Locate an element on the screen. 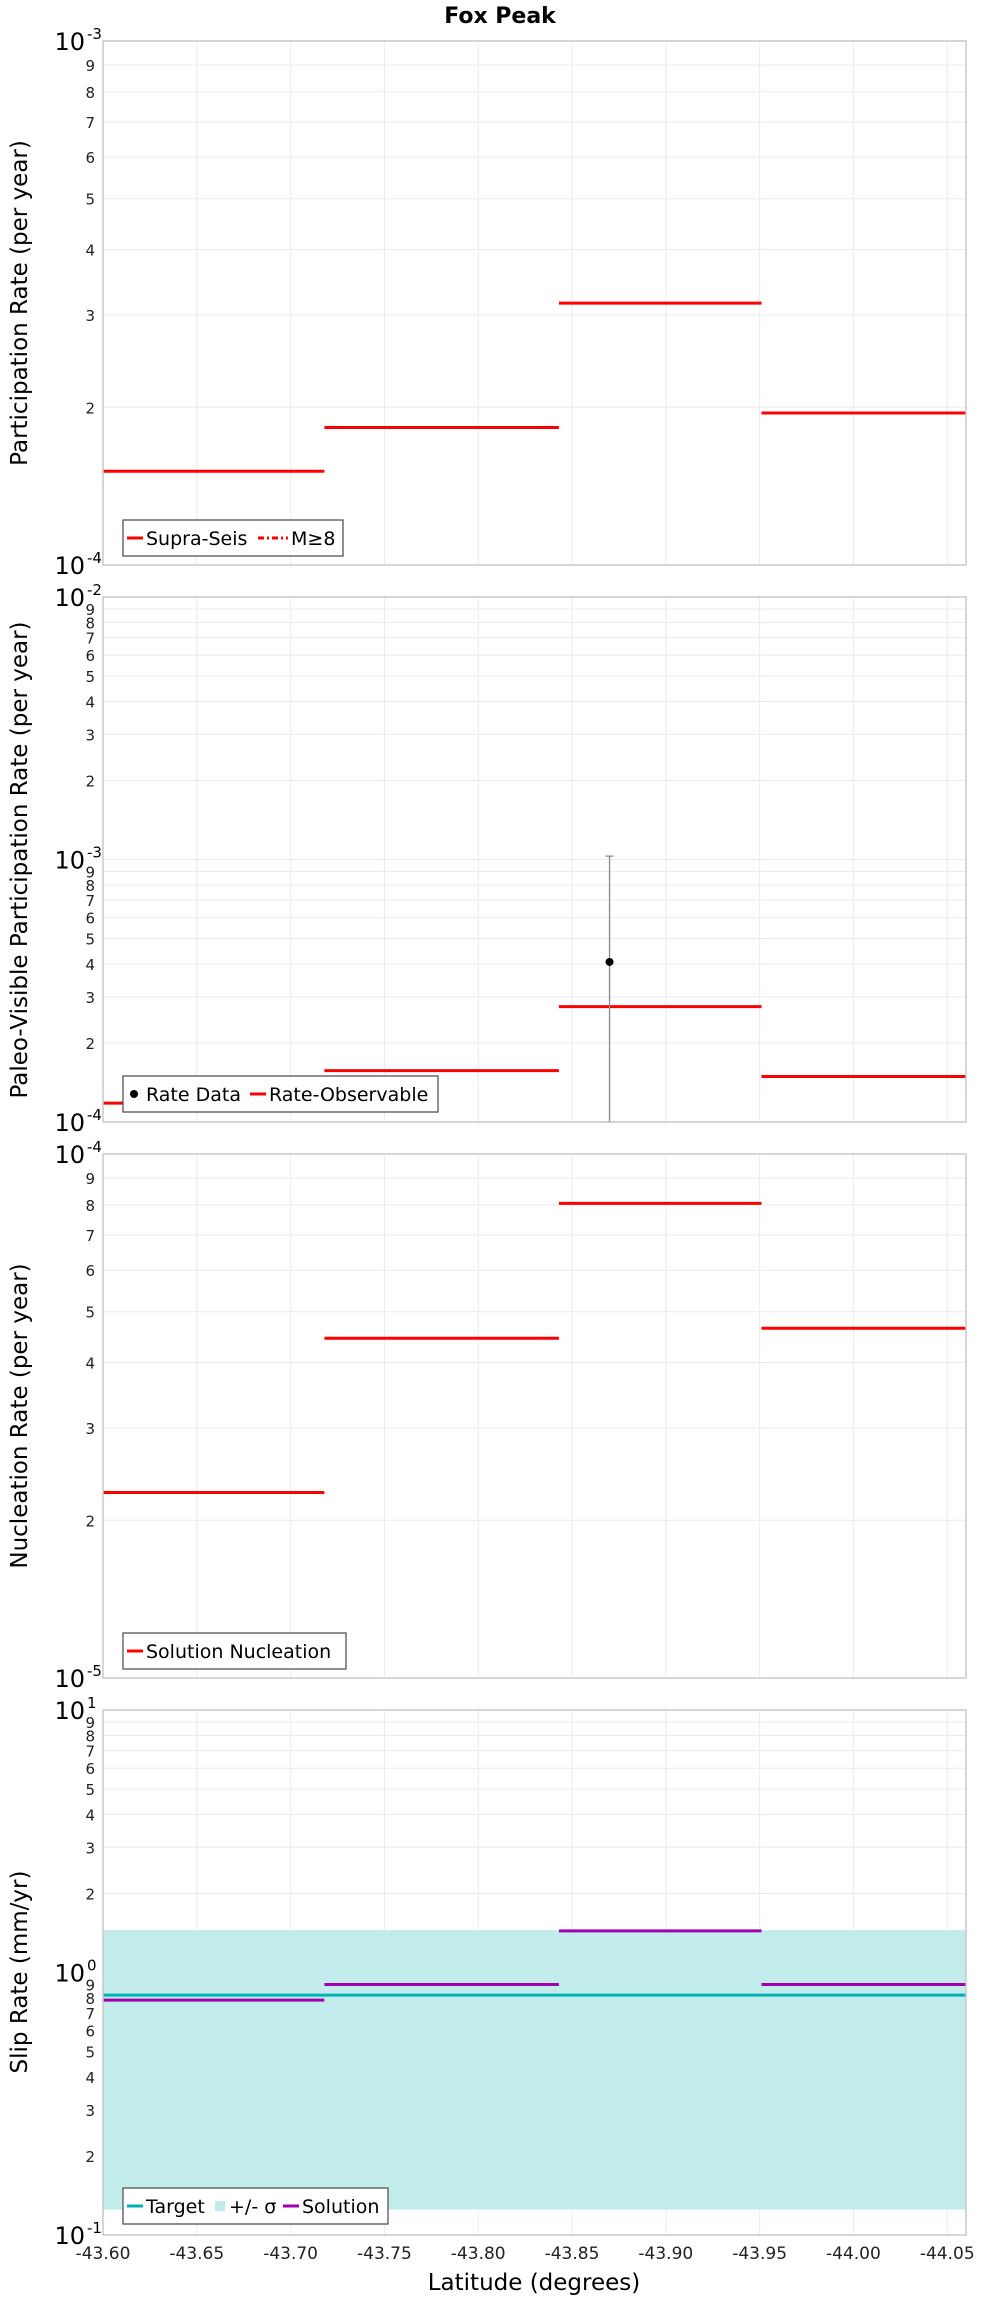 This screenshot has width=1000, height=2300. x-tick-label: -43.70 is located at coordinates (290, 2254).